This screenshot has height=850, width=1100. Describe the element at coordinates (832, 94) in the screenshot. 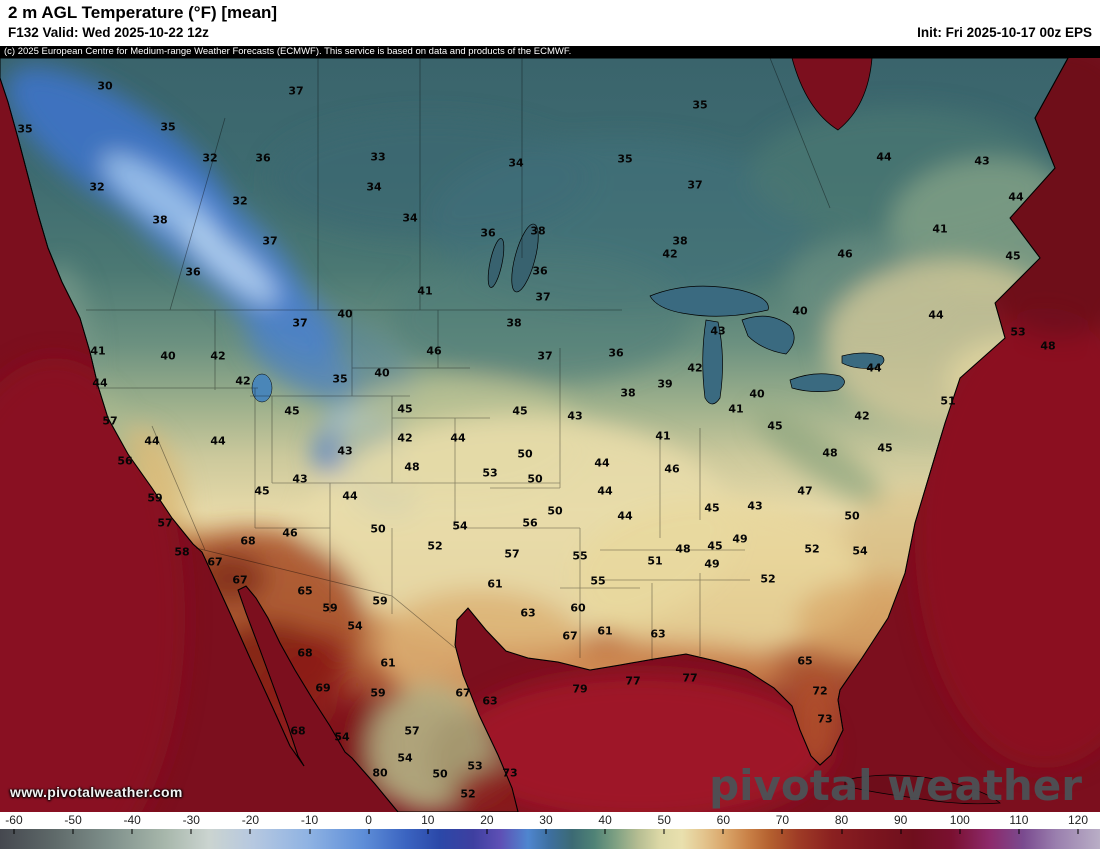

I see `hudson-bay` at that location.